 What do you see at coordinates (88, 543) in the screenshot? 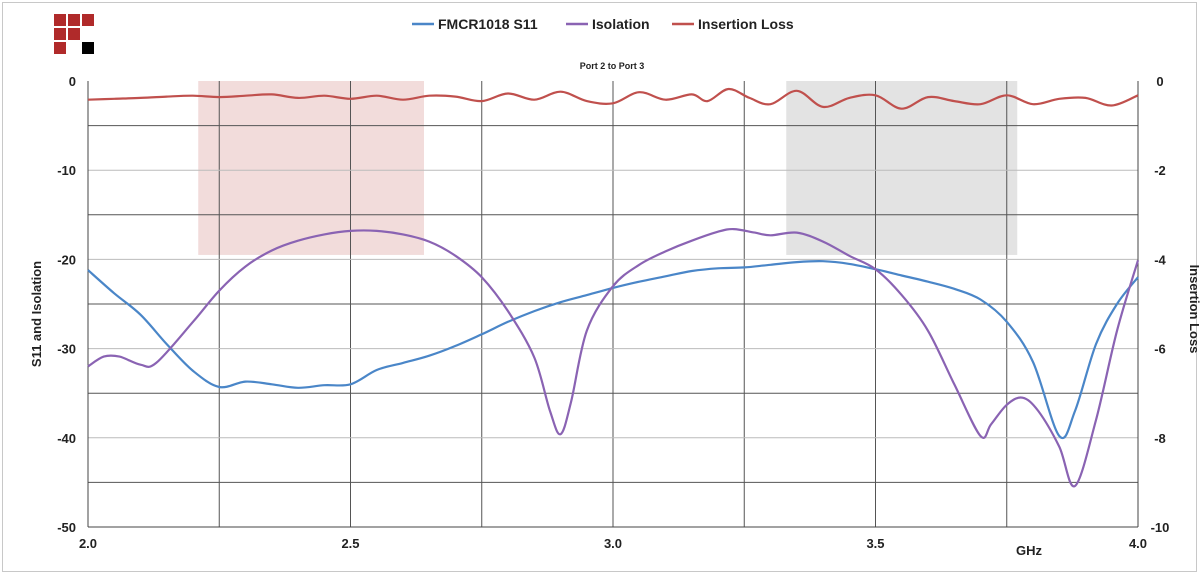
I see `x-tick-label: 2.0` at bounding box center [88, 543].